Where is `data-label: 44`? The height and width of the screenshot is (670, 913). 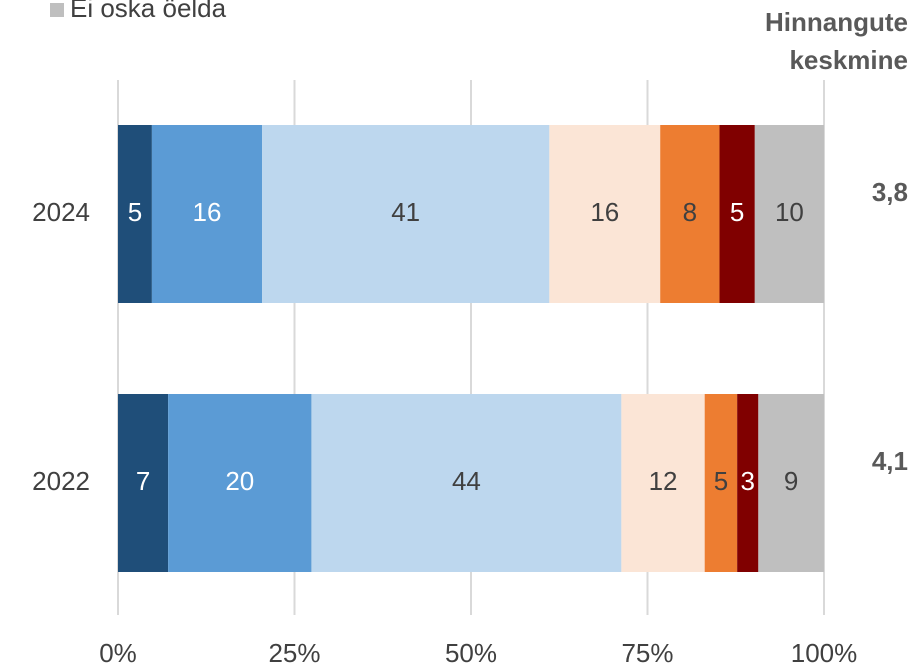
data-label: 44 is located at coordinates (466, 481).